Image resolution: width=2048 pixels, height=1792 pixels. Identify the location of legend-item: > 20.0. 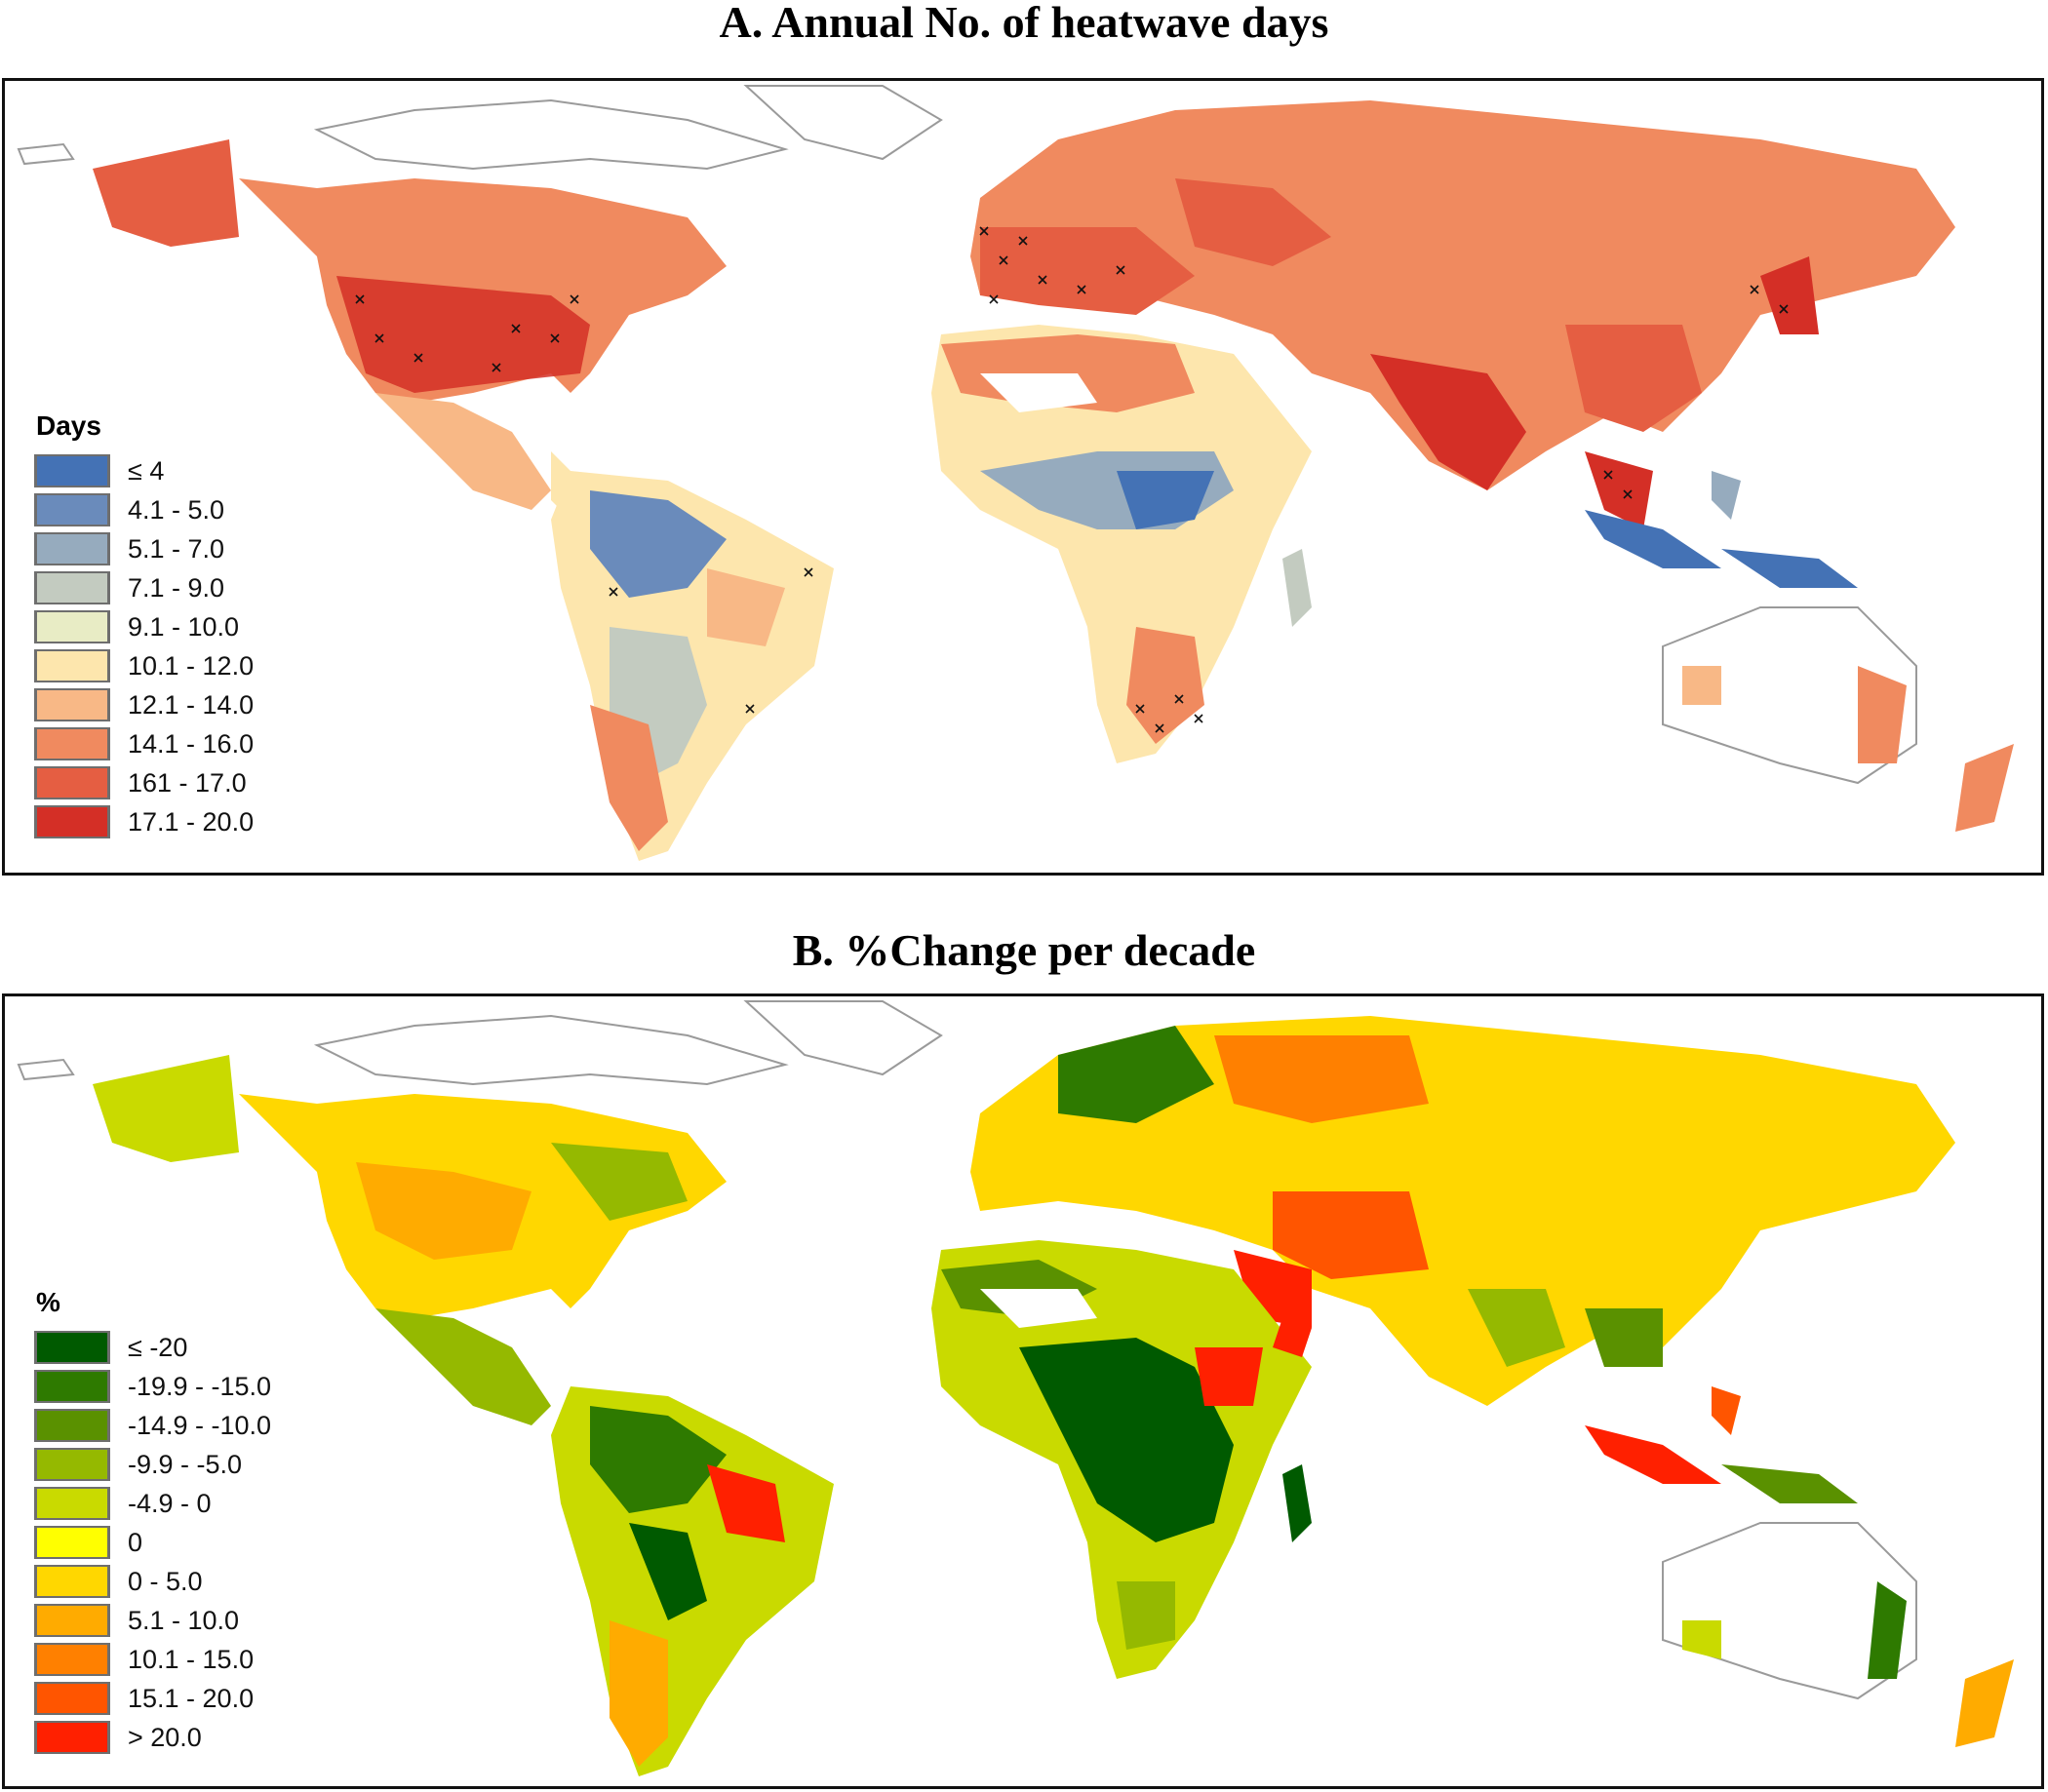
(152, 1737).